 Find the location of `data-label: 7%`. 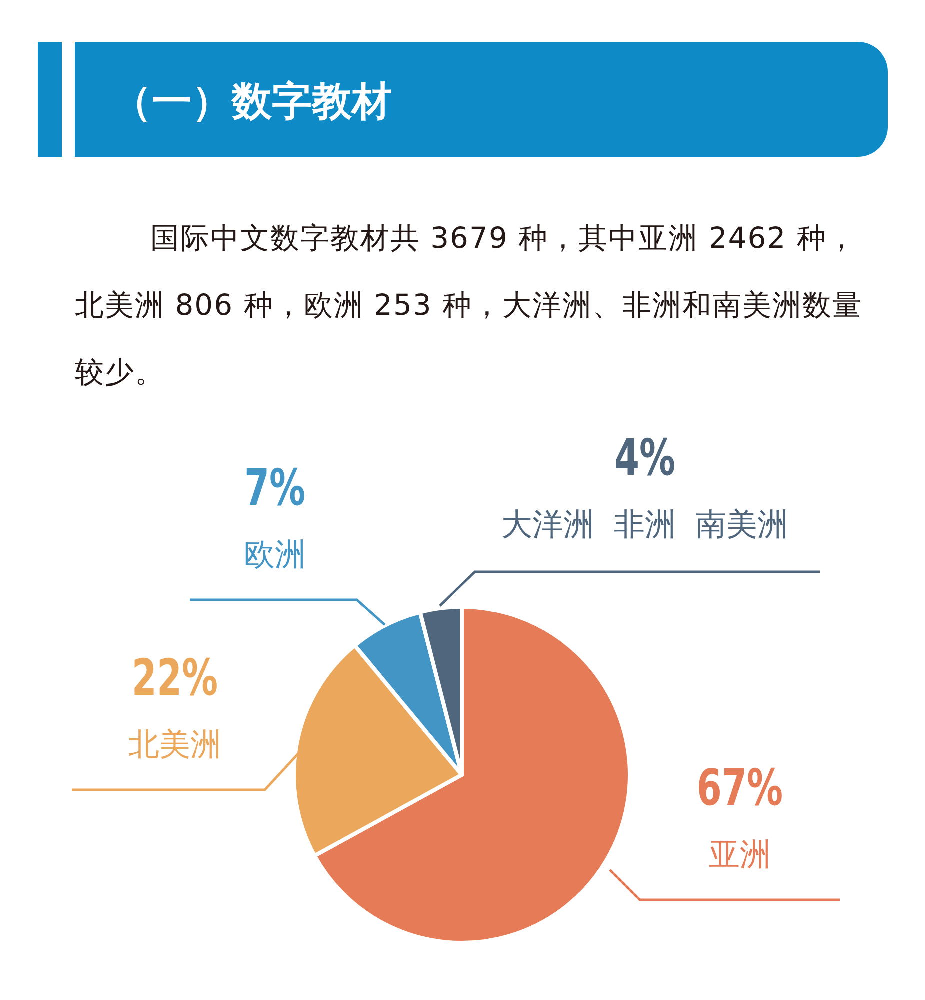

data-label: 7% is located at coordinates (275, 488).